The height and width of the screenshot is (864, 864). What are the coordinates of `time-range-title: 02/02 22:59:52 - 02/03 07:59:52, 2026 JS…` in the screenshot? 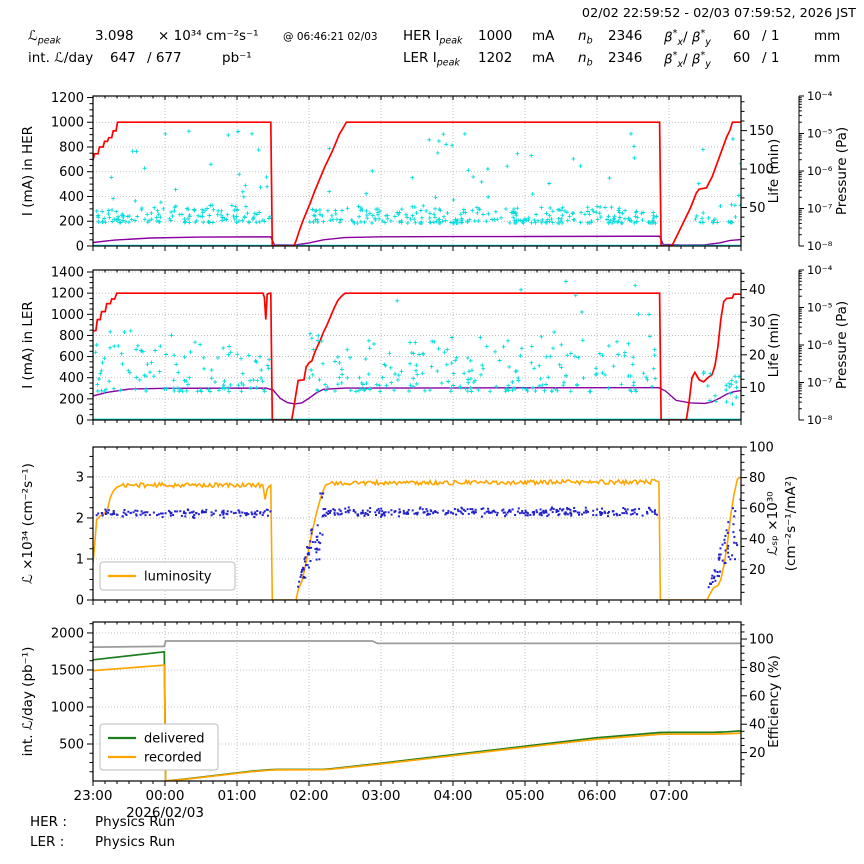 It's located at (718, 13).